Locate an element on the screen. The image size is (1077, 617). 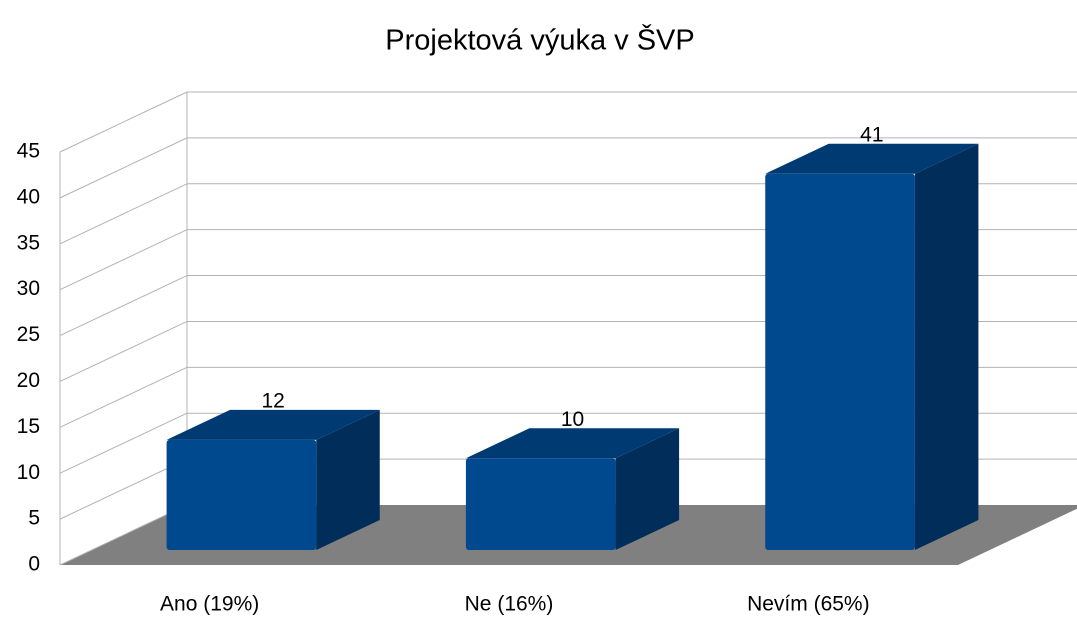
y-tick-label: 35 is located at coordinates (28, 242).